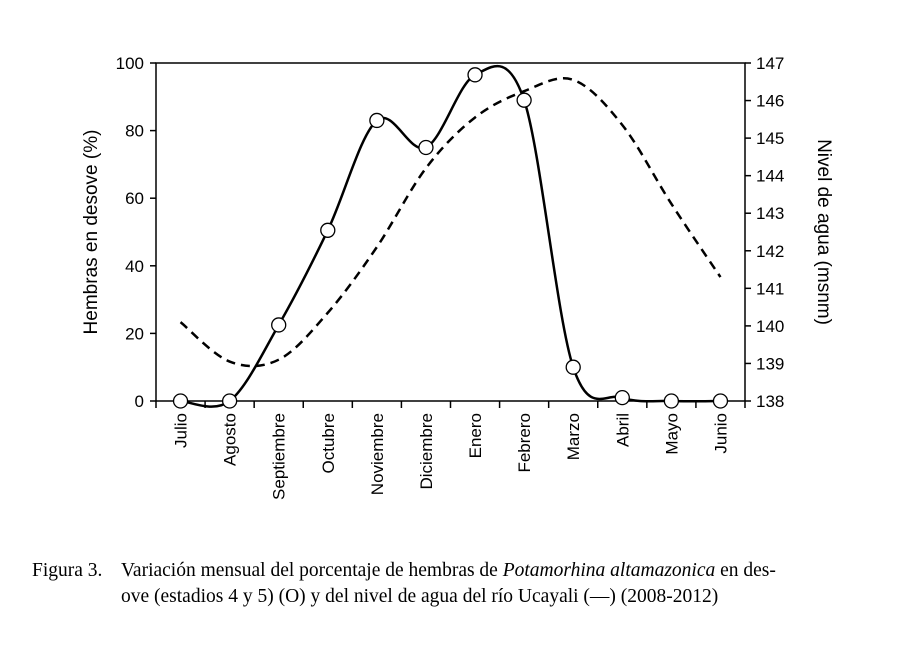 Image resolution: width=922 pixels, height=655 pixels. Describe the element at coordinates (770, 326) in the screenshot. I see `right-tick-label: 140` at that location.